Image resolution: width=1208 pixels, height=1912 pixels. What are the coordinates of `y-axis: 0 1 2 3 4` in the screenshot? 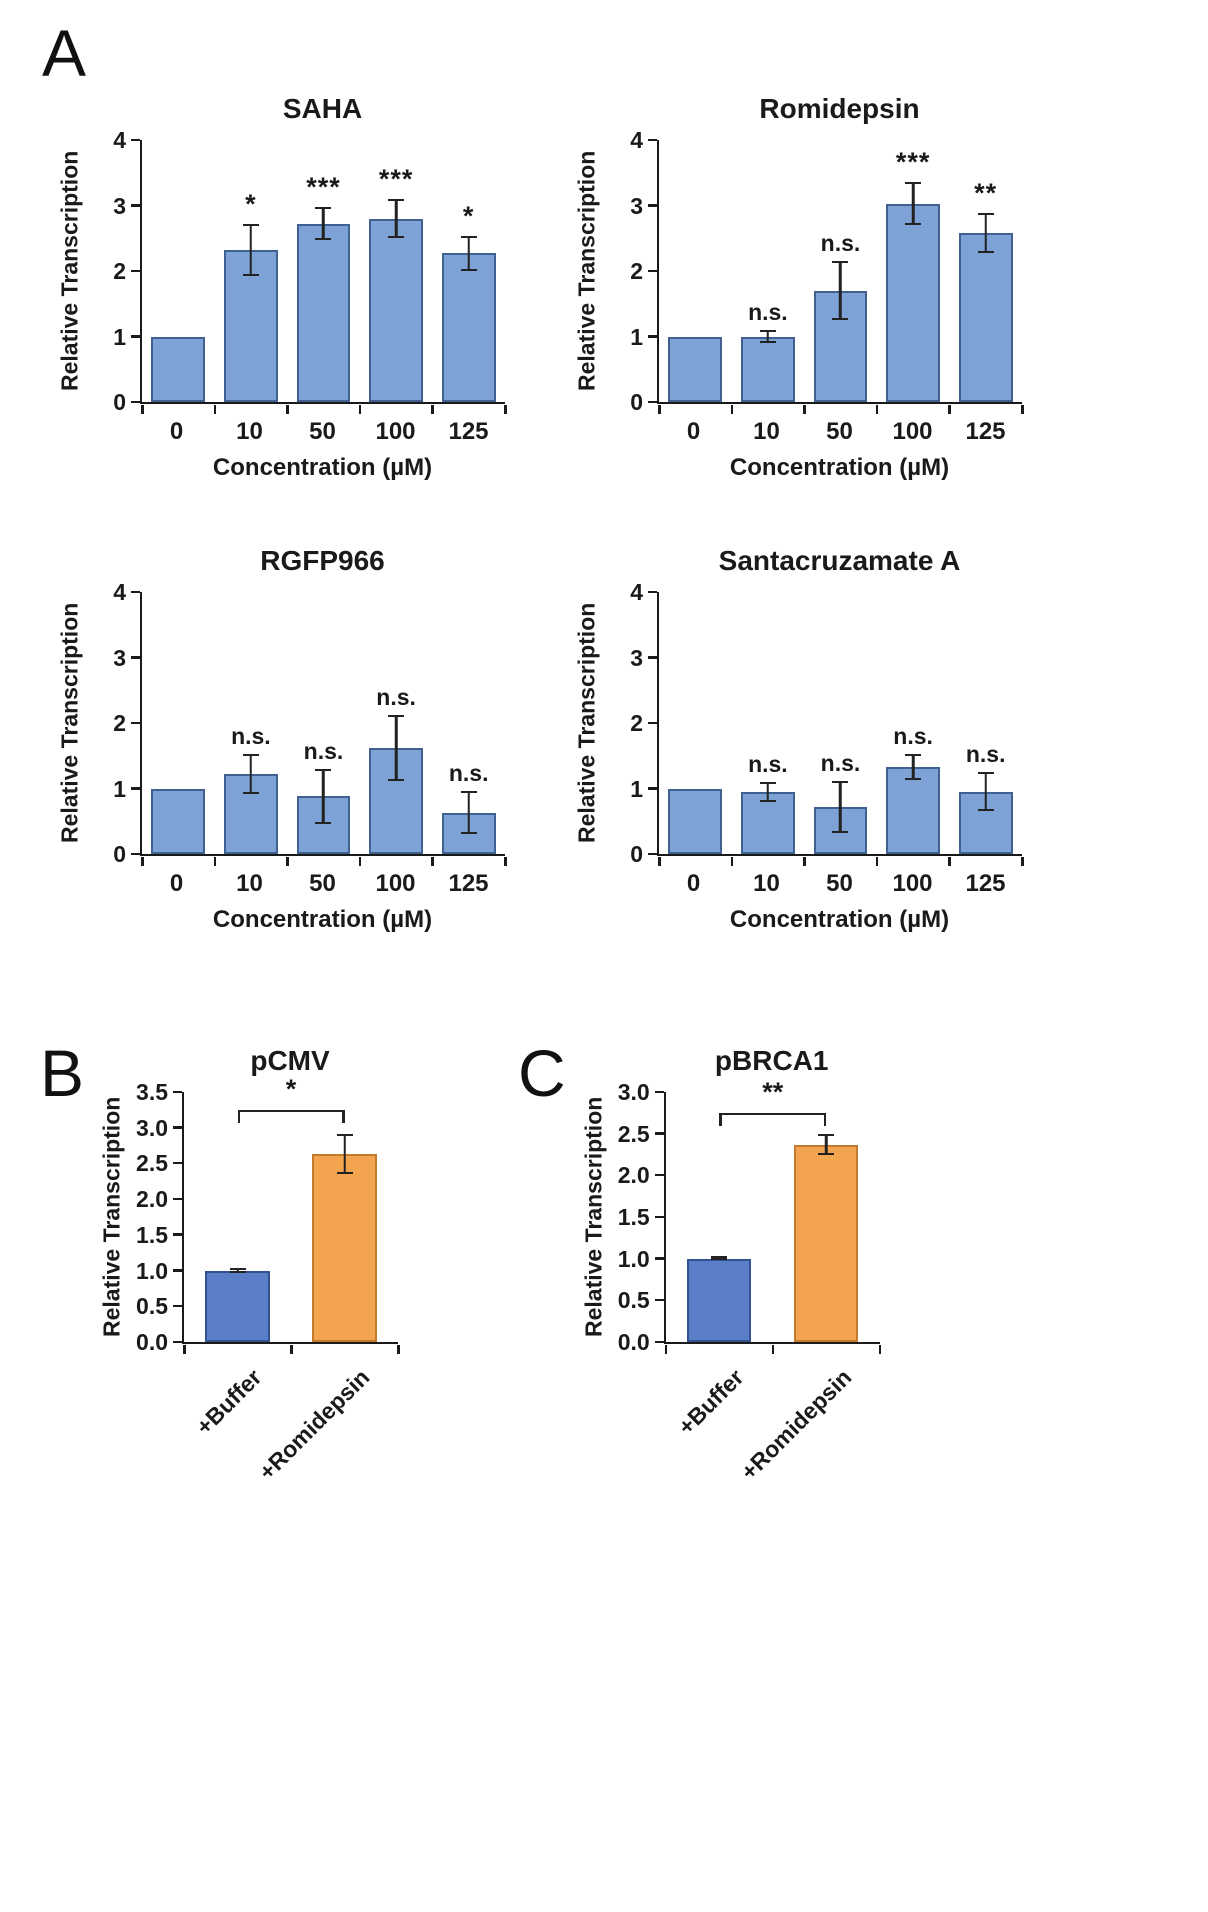 It's located at (114, 723).